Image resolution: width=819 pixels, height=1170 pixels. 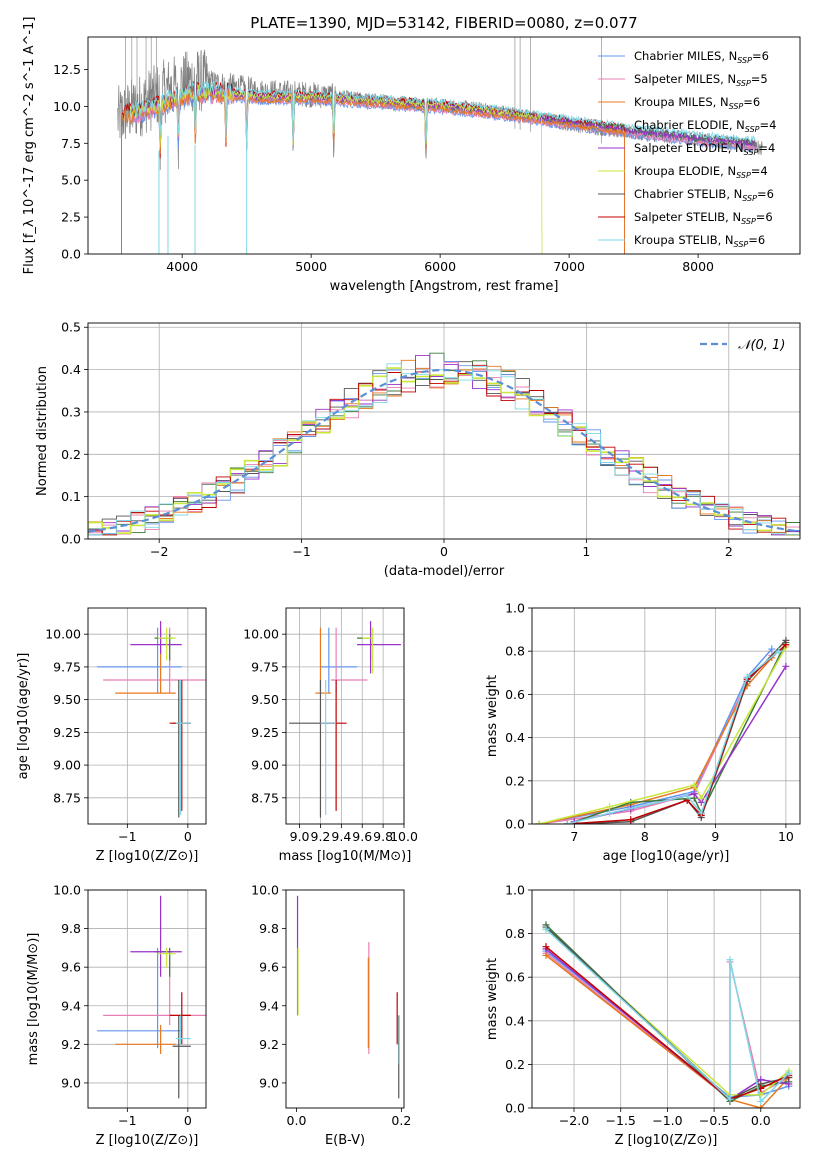 What do you see at coordinates (761, 345) in the screenshot?
I see `legend-entry: 𝒩(0, 1)` at bounding box center [761, 345].